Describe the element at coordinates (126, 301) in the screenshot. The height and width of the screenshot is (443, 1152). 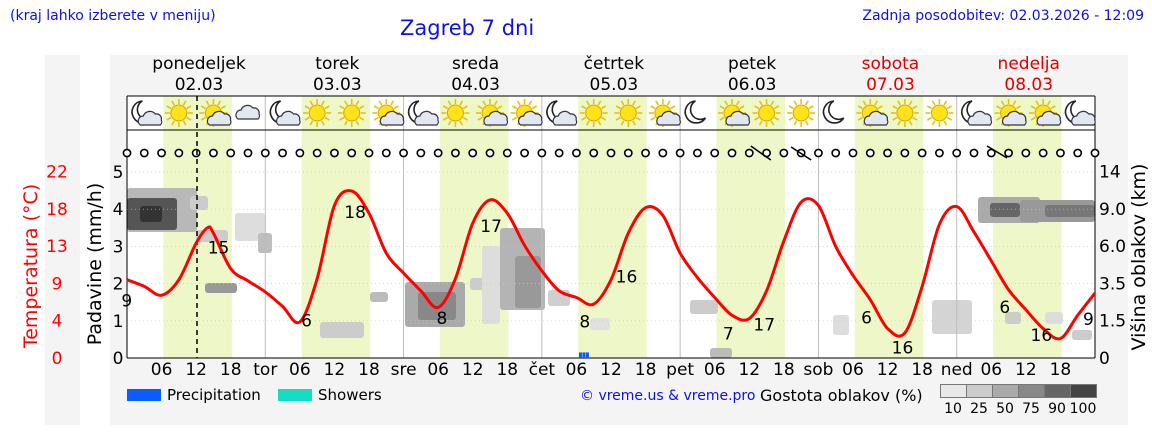
I see `temperature-label: 9` at that location.